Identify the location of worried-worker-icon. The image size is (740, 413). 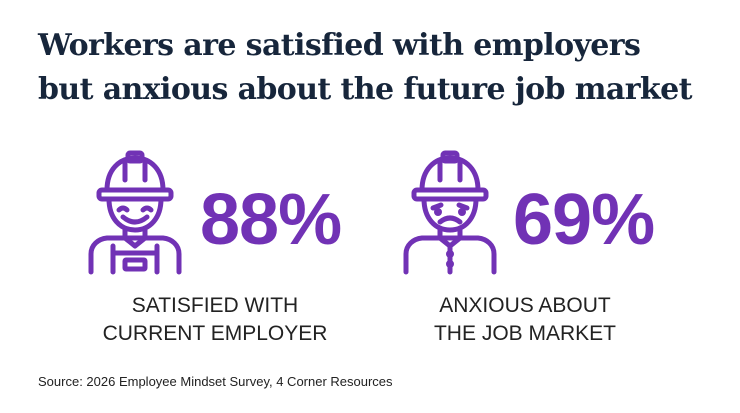
(450, 212).